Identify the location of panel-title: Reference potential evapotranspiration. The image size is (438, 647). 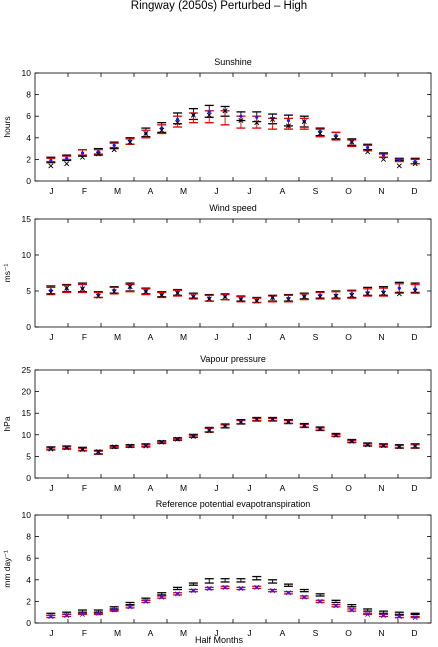
(233, 504).